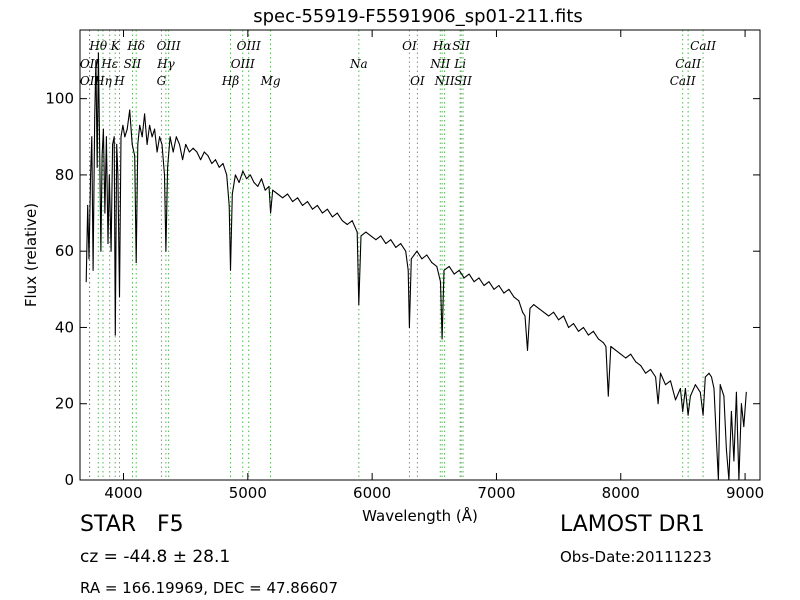 Image resolution: width=800 pixels, height=600 pixels. I want to click on x-tick-label: 9000, so click(745, 493).